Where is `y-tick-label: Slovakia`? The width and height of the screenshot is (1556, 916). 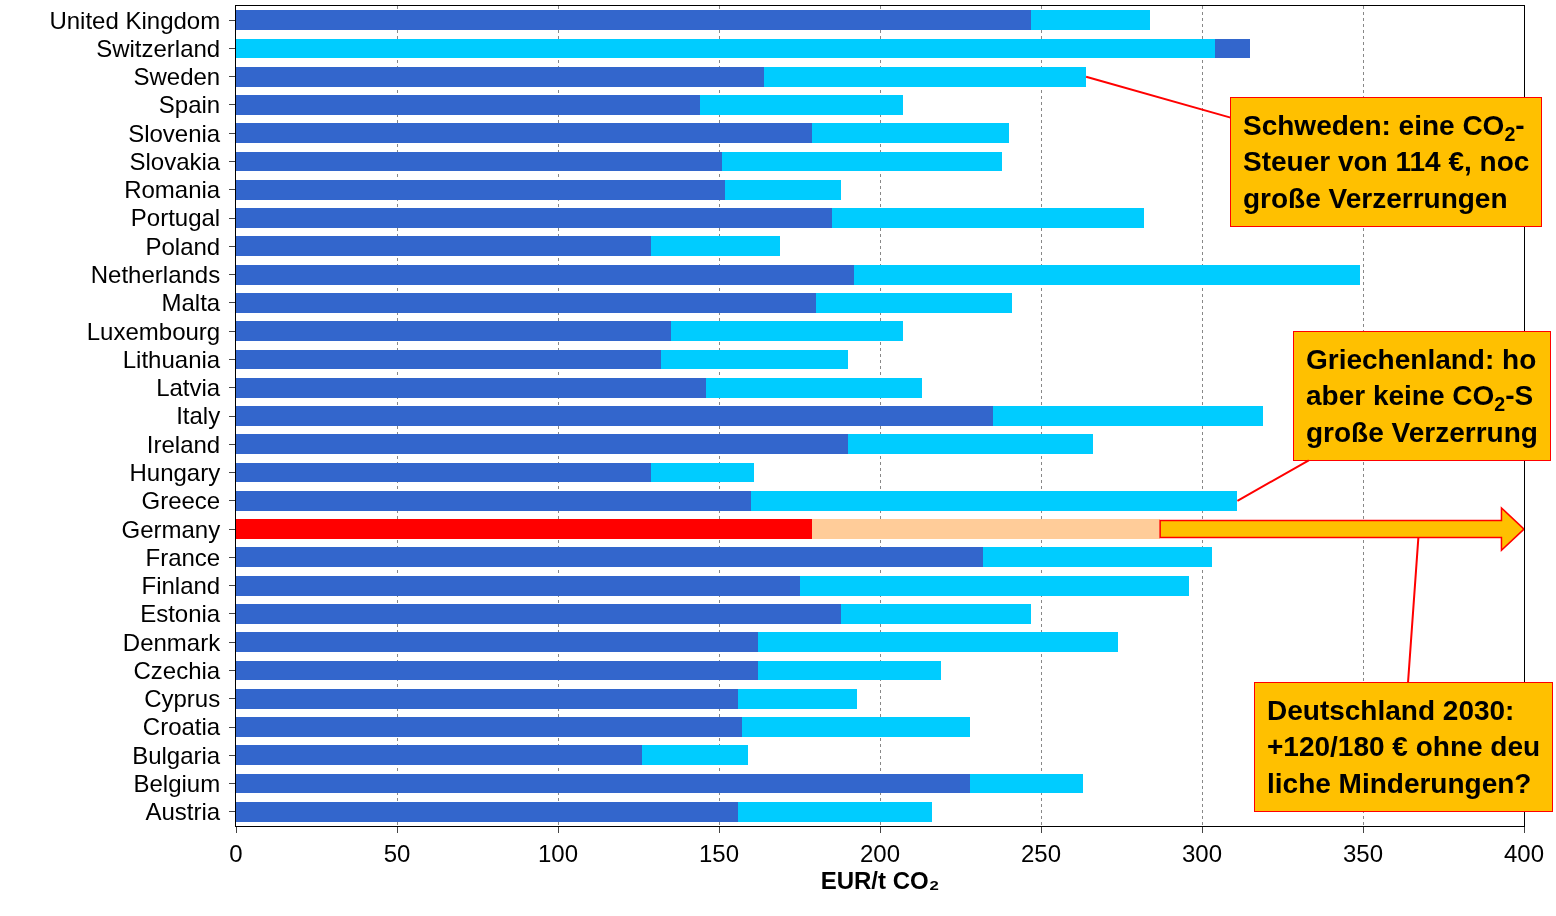
y-tick-label: Slovakia is located at coordinates (175, 161).